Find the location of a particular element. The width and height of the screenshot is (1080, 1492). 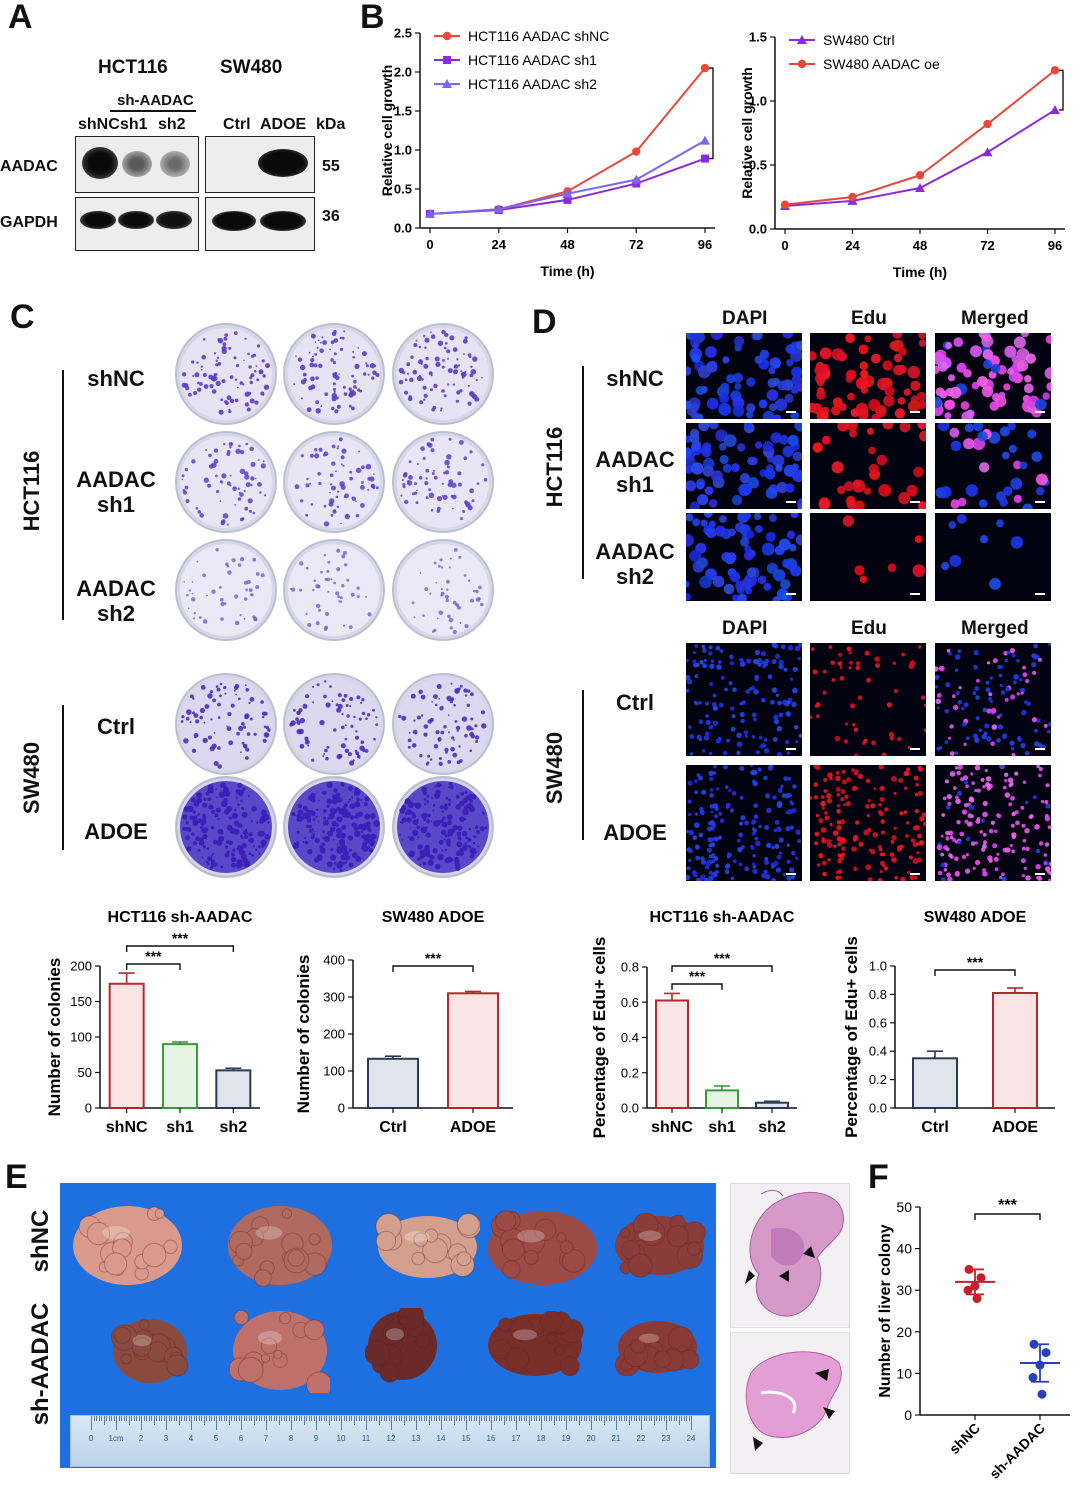

y-tick-label: 20 is located at coordinates (904, 1332).